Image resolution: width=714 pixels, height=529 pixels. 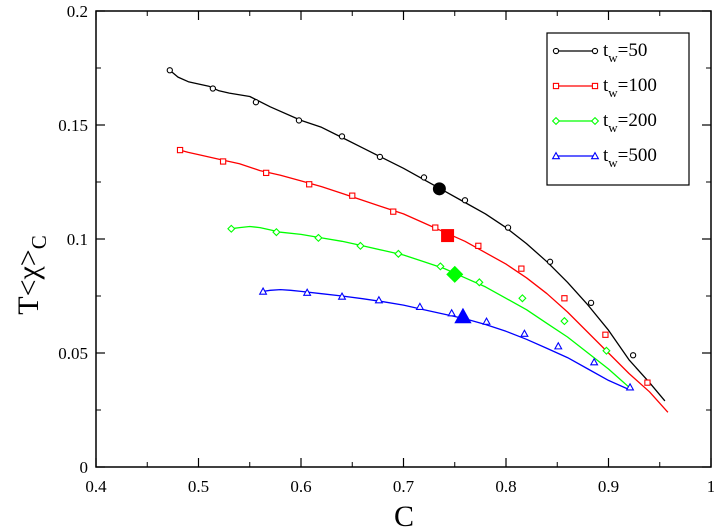 I want to click on x-axis-title: C, so click(x=404, y=514).